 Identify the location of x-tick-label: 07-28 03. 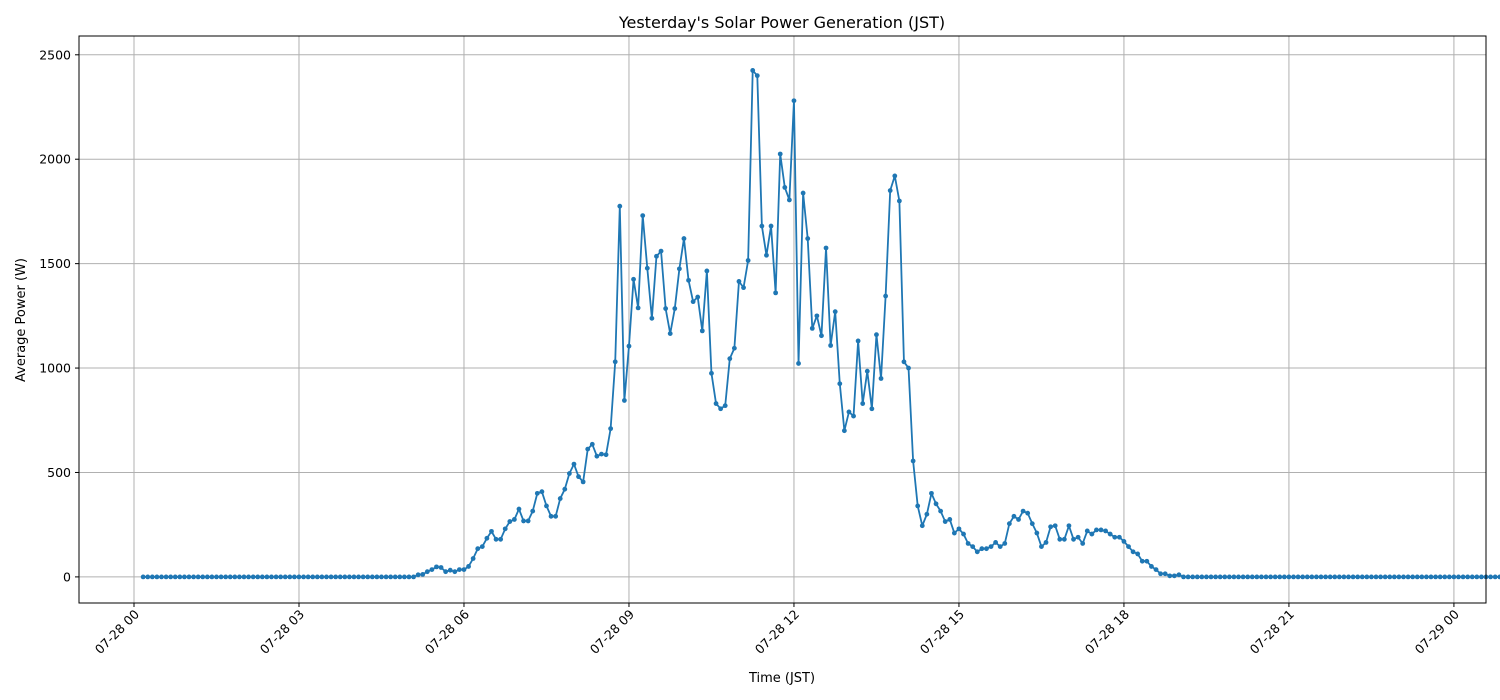
(282, 632).